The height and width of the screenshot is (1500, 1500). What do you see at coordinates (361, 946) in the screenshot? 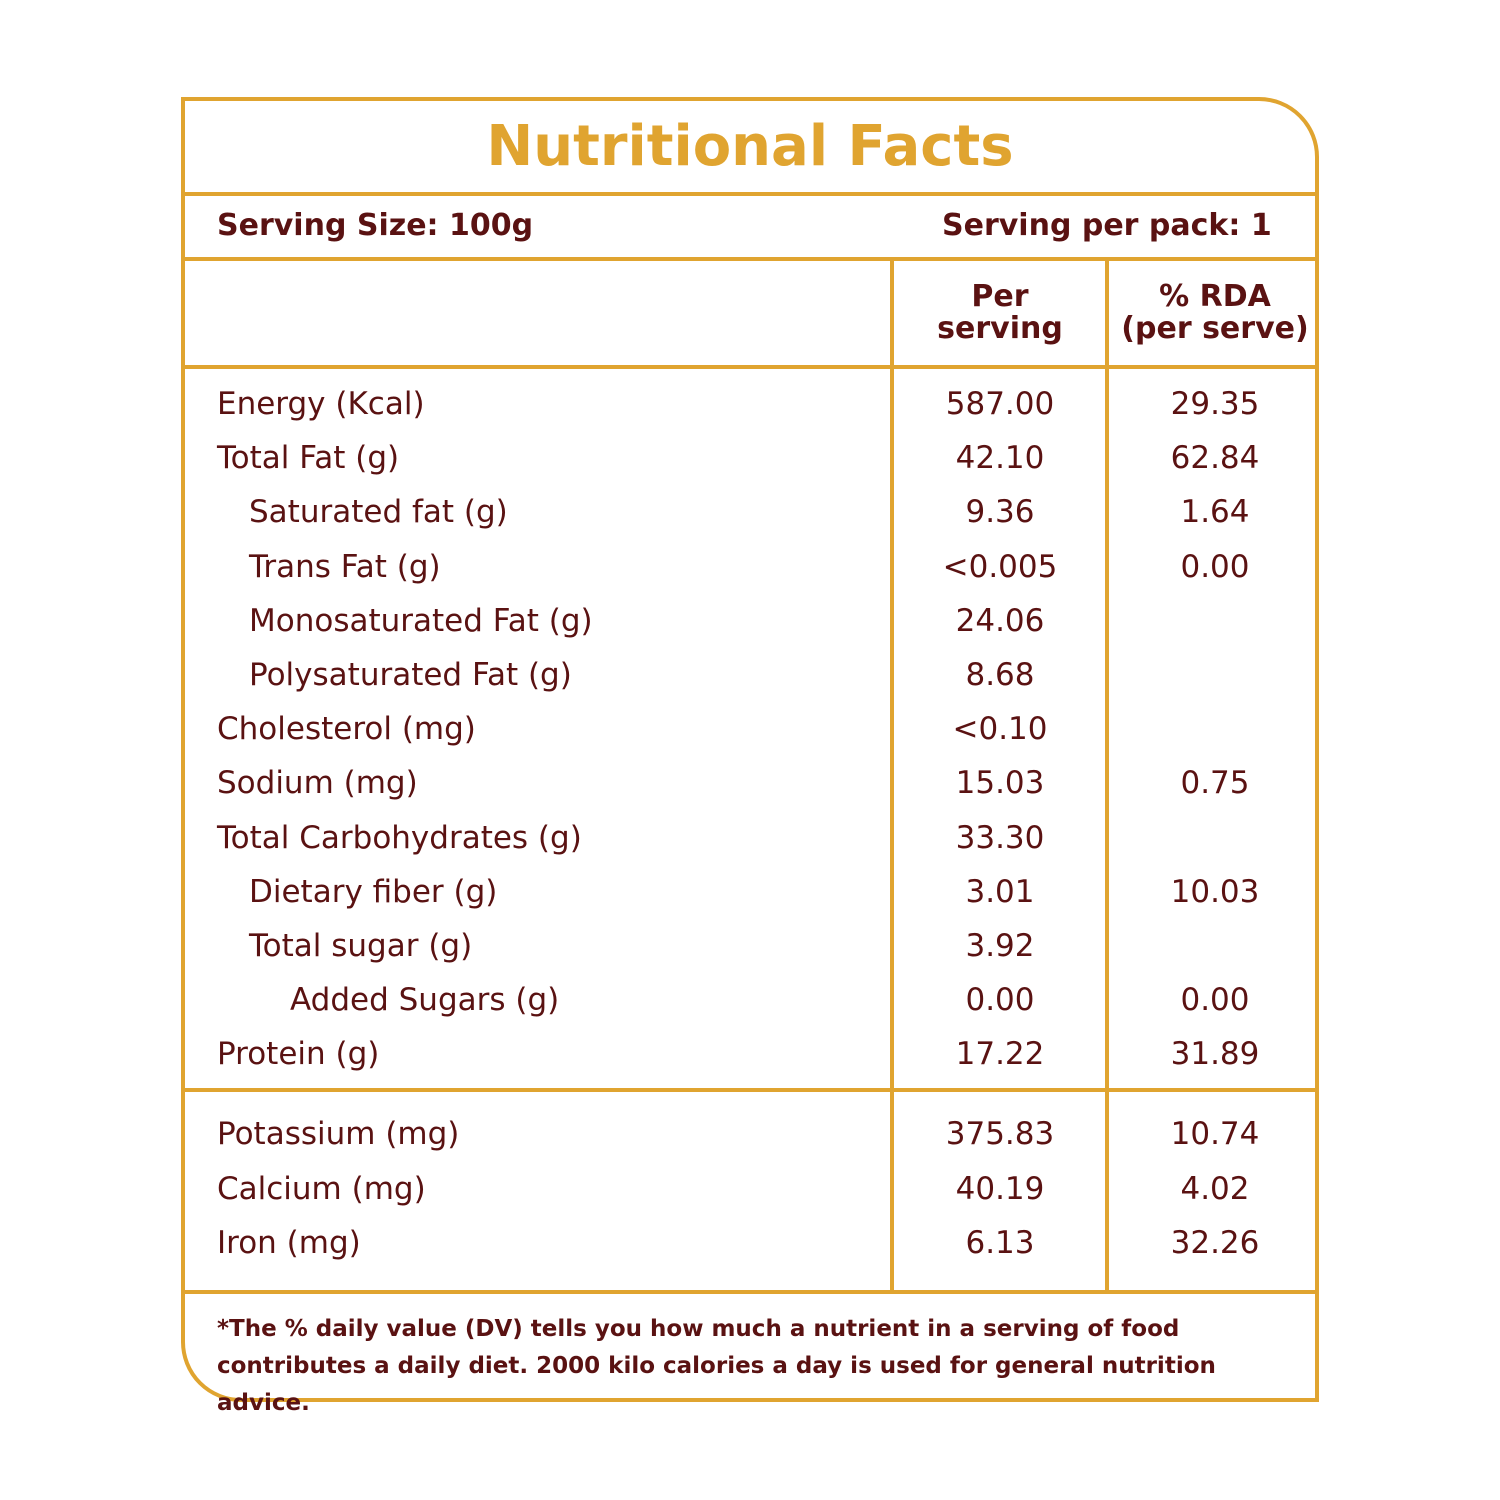
I see `nutrient-label: Total sugar (g)` at bounding box center [361, 946].